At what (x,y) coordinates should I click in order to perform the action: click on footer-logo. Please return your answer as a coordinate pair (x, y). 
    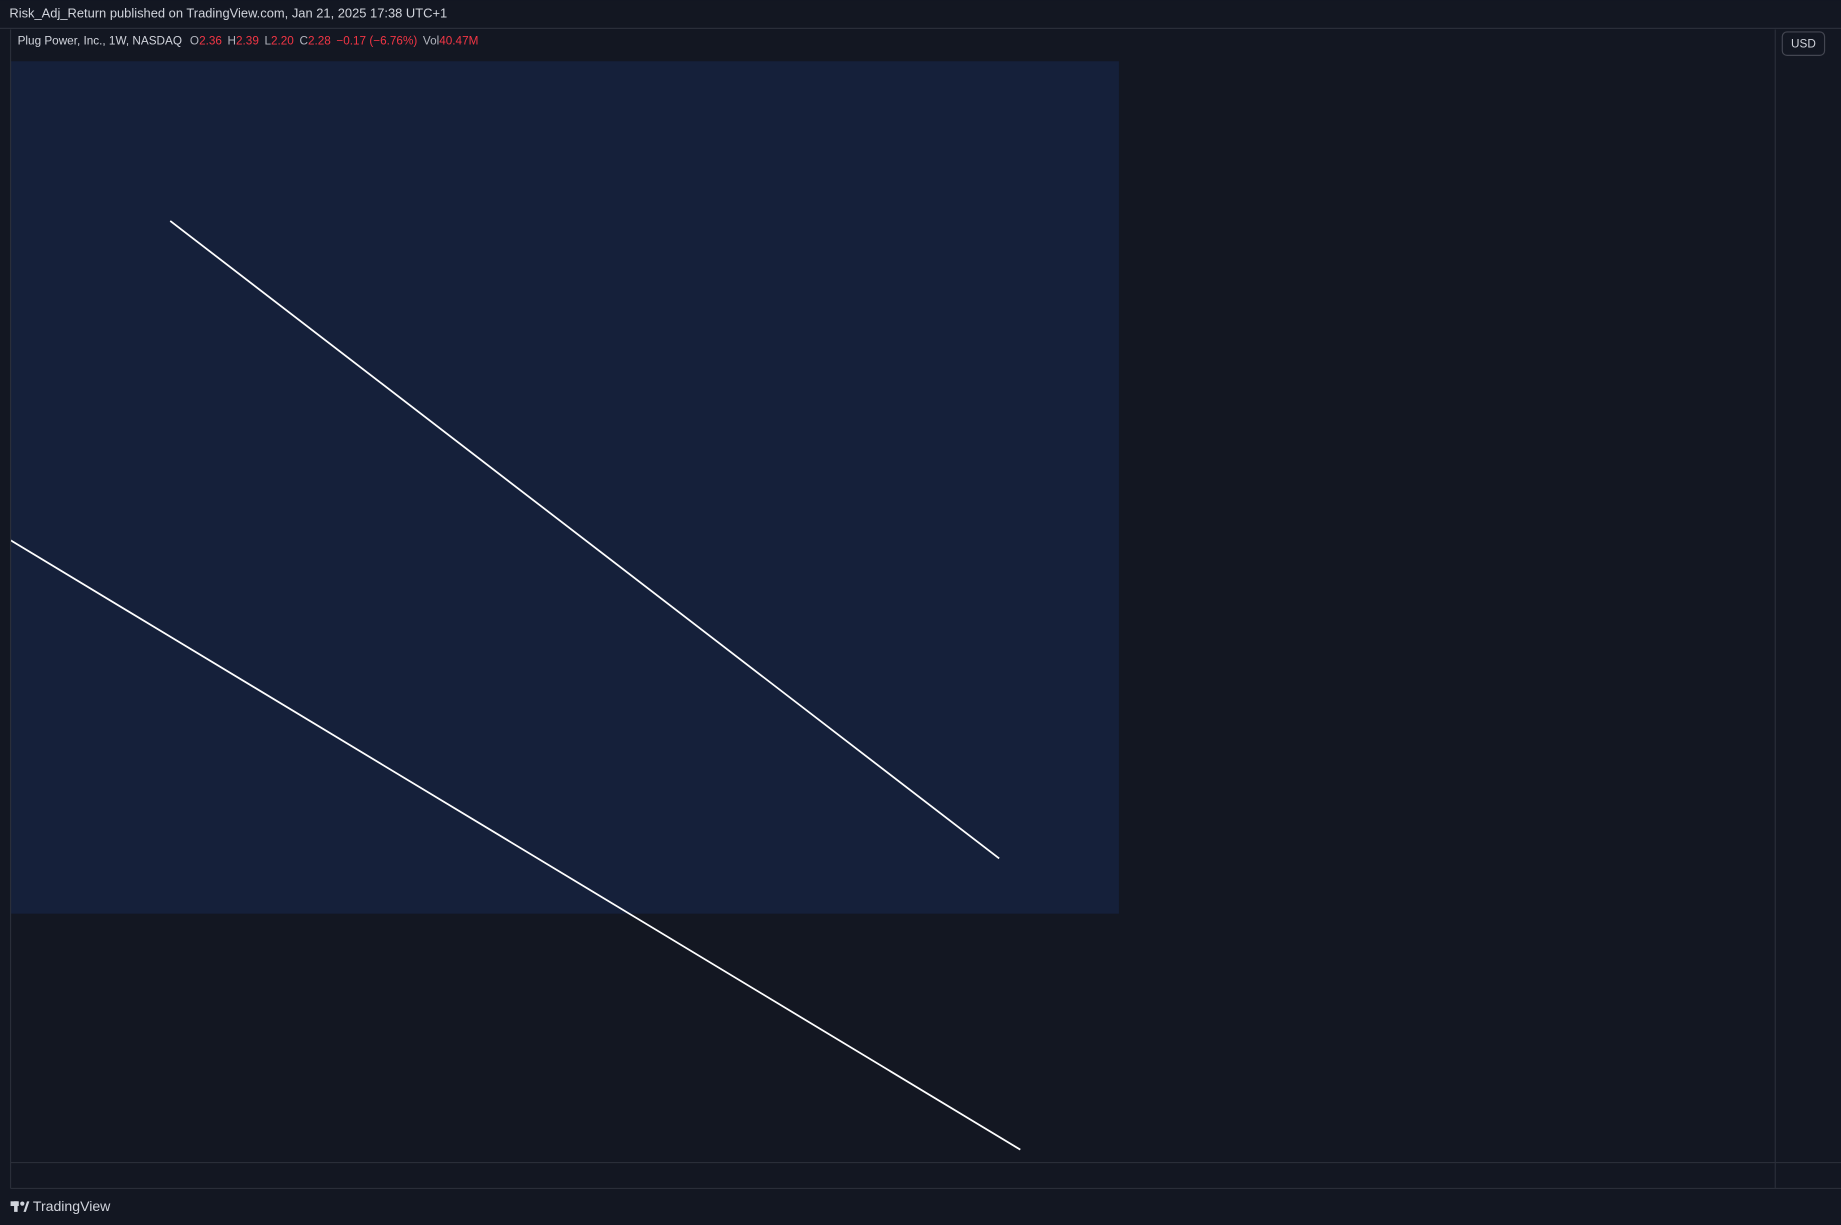
    Looking at the image, I should click on (20, 1206).